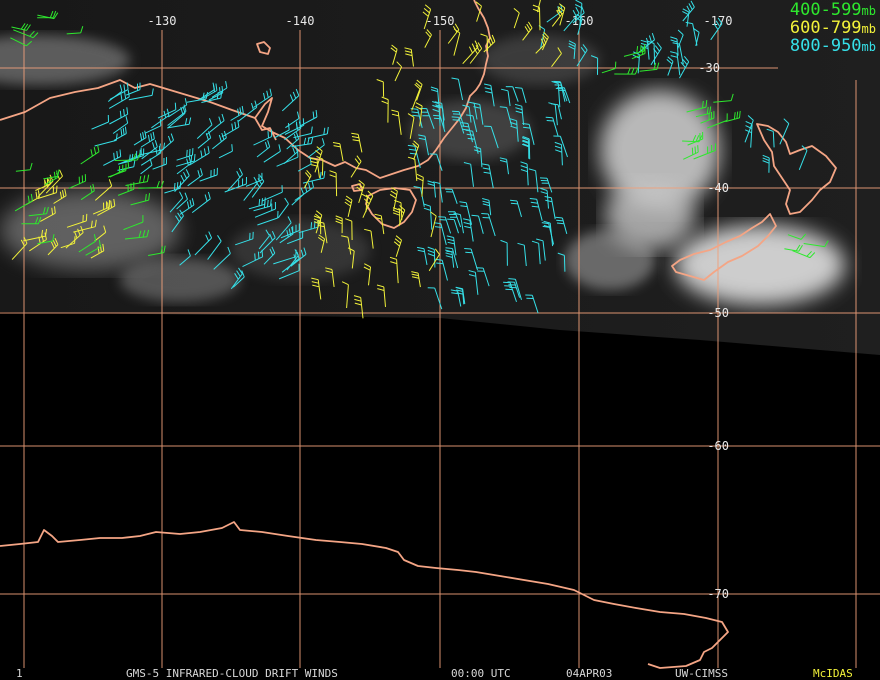 This screenshot has width=880, height=680. I want to click on product-name: GMS-5 INFRARED-CLOUD DRIFT WINDS, so click(232, 673).